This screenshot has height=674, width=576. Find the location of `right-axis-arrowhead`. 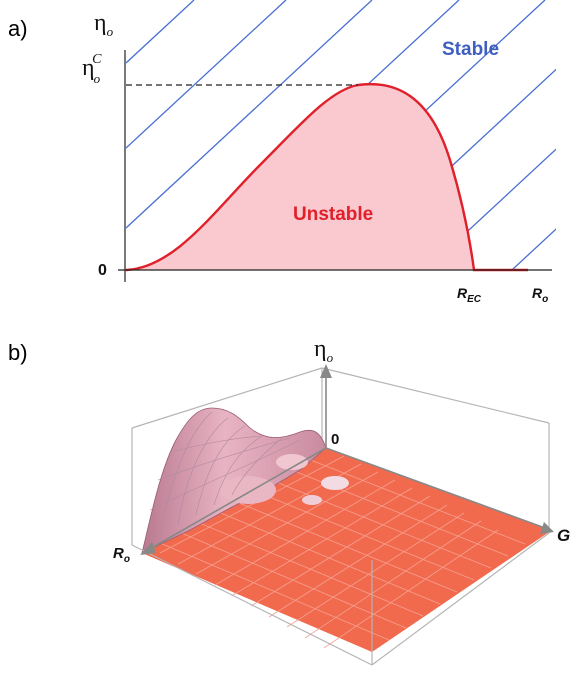

right-axis-arrowhead is located at coordinates (547, 528).